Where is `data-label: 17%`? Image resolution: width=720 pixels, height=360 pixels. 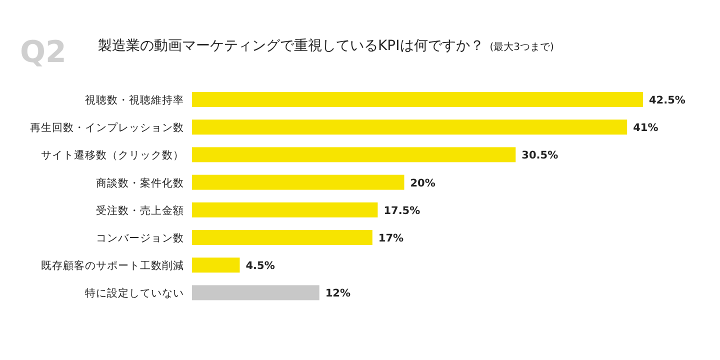 data-label: 17% is located at coordinates (391, 238).